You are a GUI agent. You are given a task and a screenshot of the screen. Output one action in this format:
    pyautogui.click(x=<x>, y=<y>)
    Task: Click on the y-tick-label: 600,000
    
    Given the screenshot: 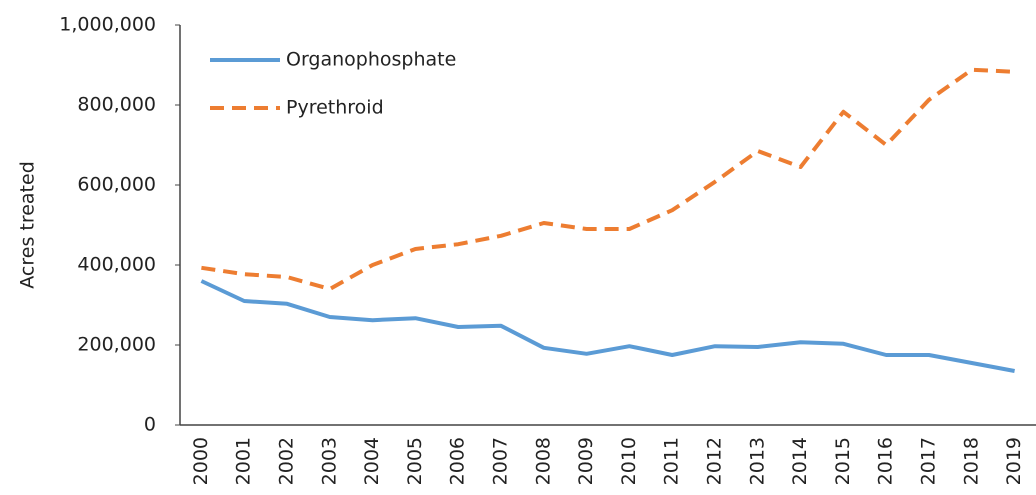 What is the action you would take?
    pyautogui.click(x=116, y=185)
    